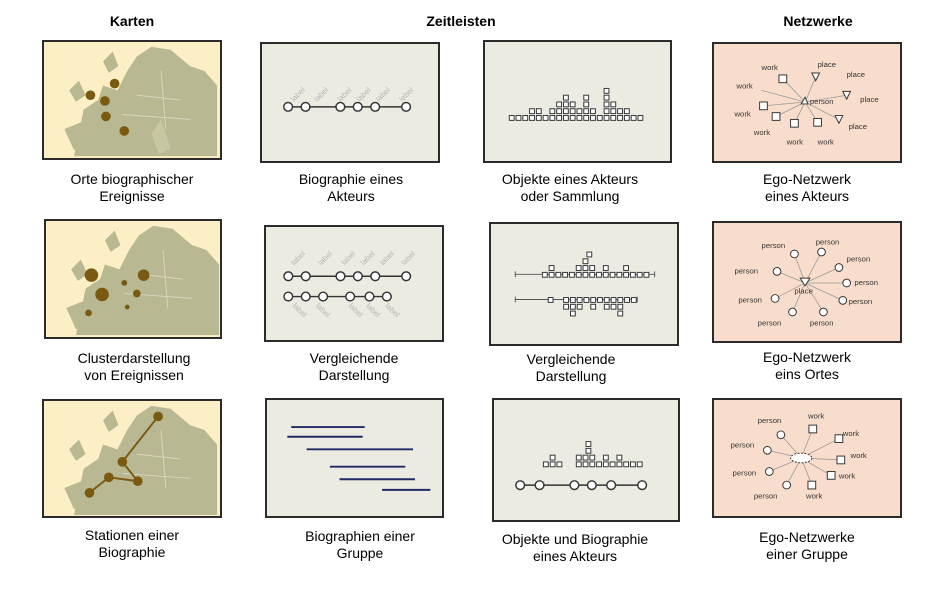 The height and width of the screenshot is (597, 952). I want to click on caption-r1c3: Objekte eines Akteurs oder Sammlung, so click(570, 187).